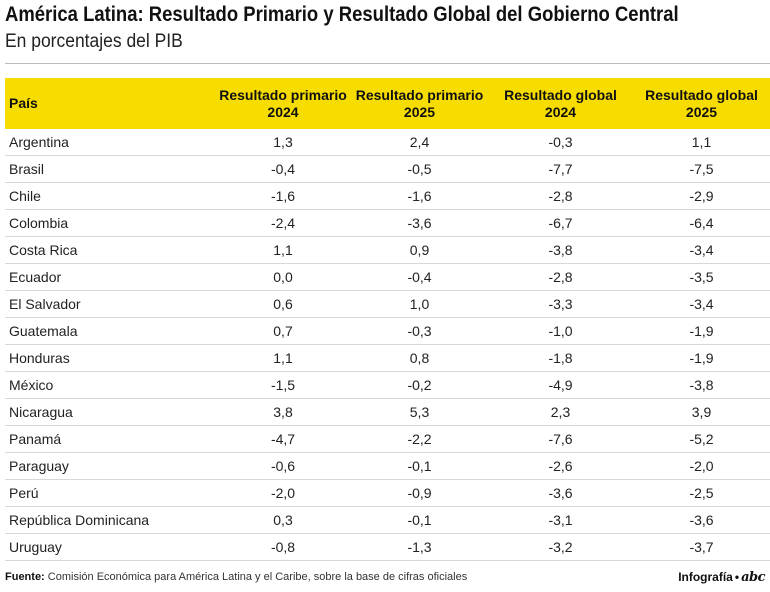 The height and width of the screenshot is (592, 770). Describe the element at coordinates (110, 331) in the screenshot. I see `country-cell: Guatemala` at that location.